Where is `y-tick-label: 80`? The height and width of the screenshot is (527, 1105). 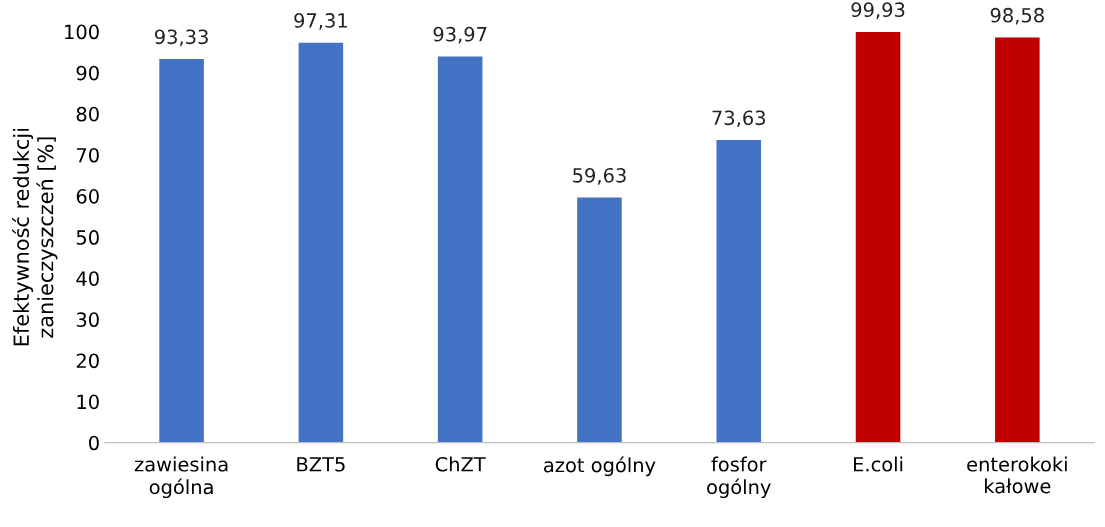 y-tick-label: 80 is located at coordinates (87, 114).